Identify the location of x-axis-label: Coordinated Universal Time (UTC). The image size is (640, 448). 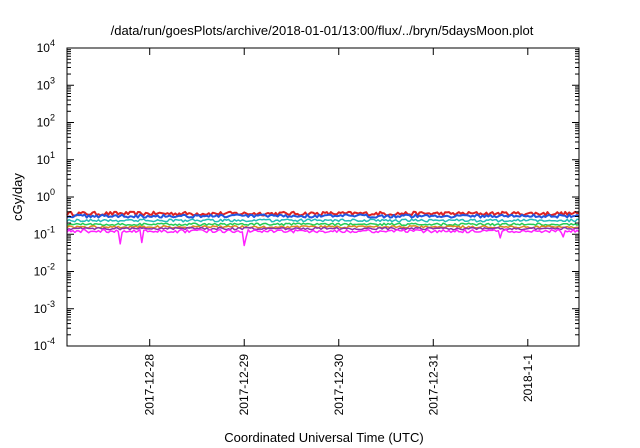
(323, 437).